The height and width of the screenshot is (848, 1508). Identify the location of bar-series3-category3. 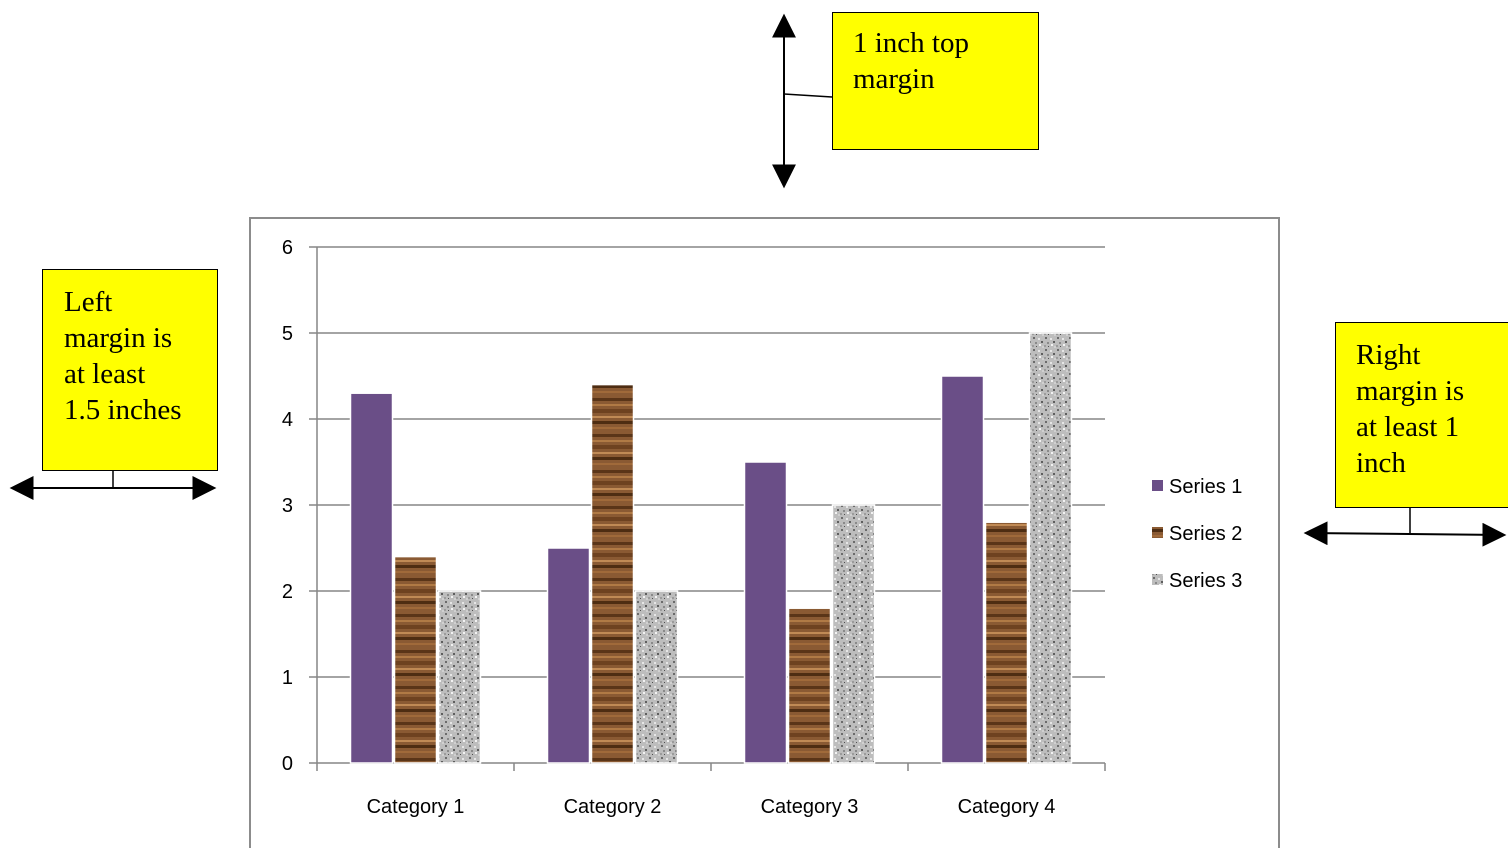
(853, 634).